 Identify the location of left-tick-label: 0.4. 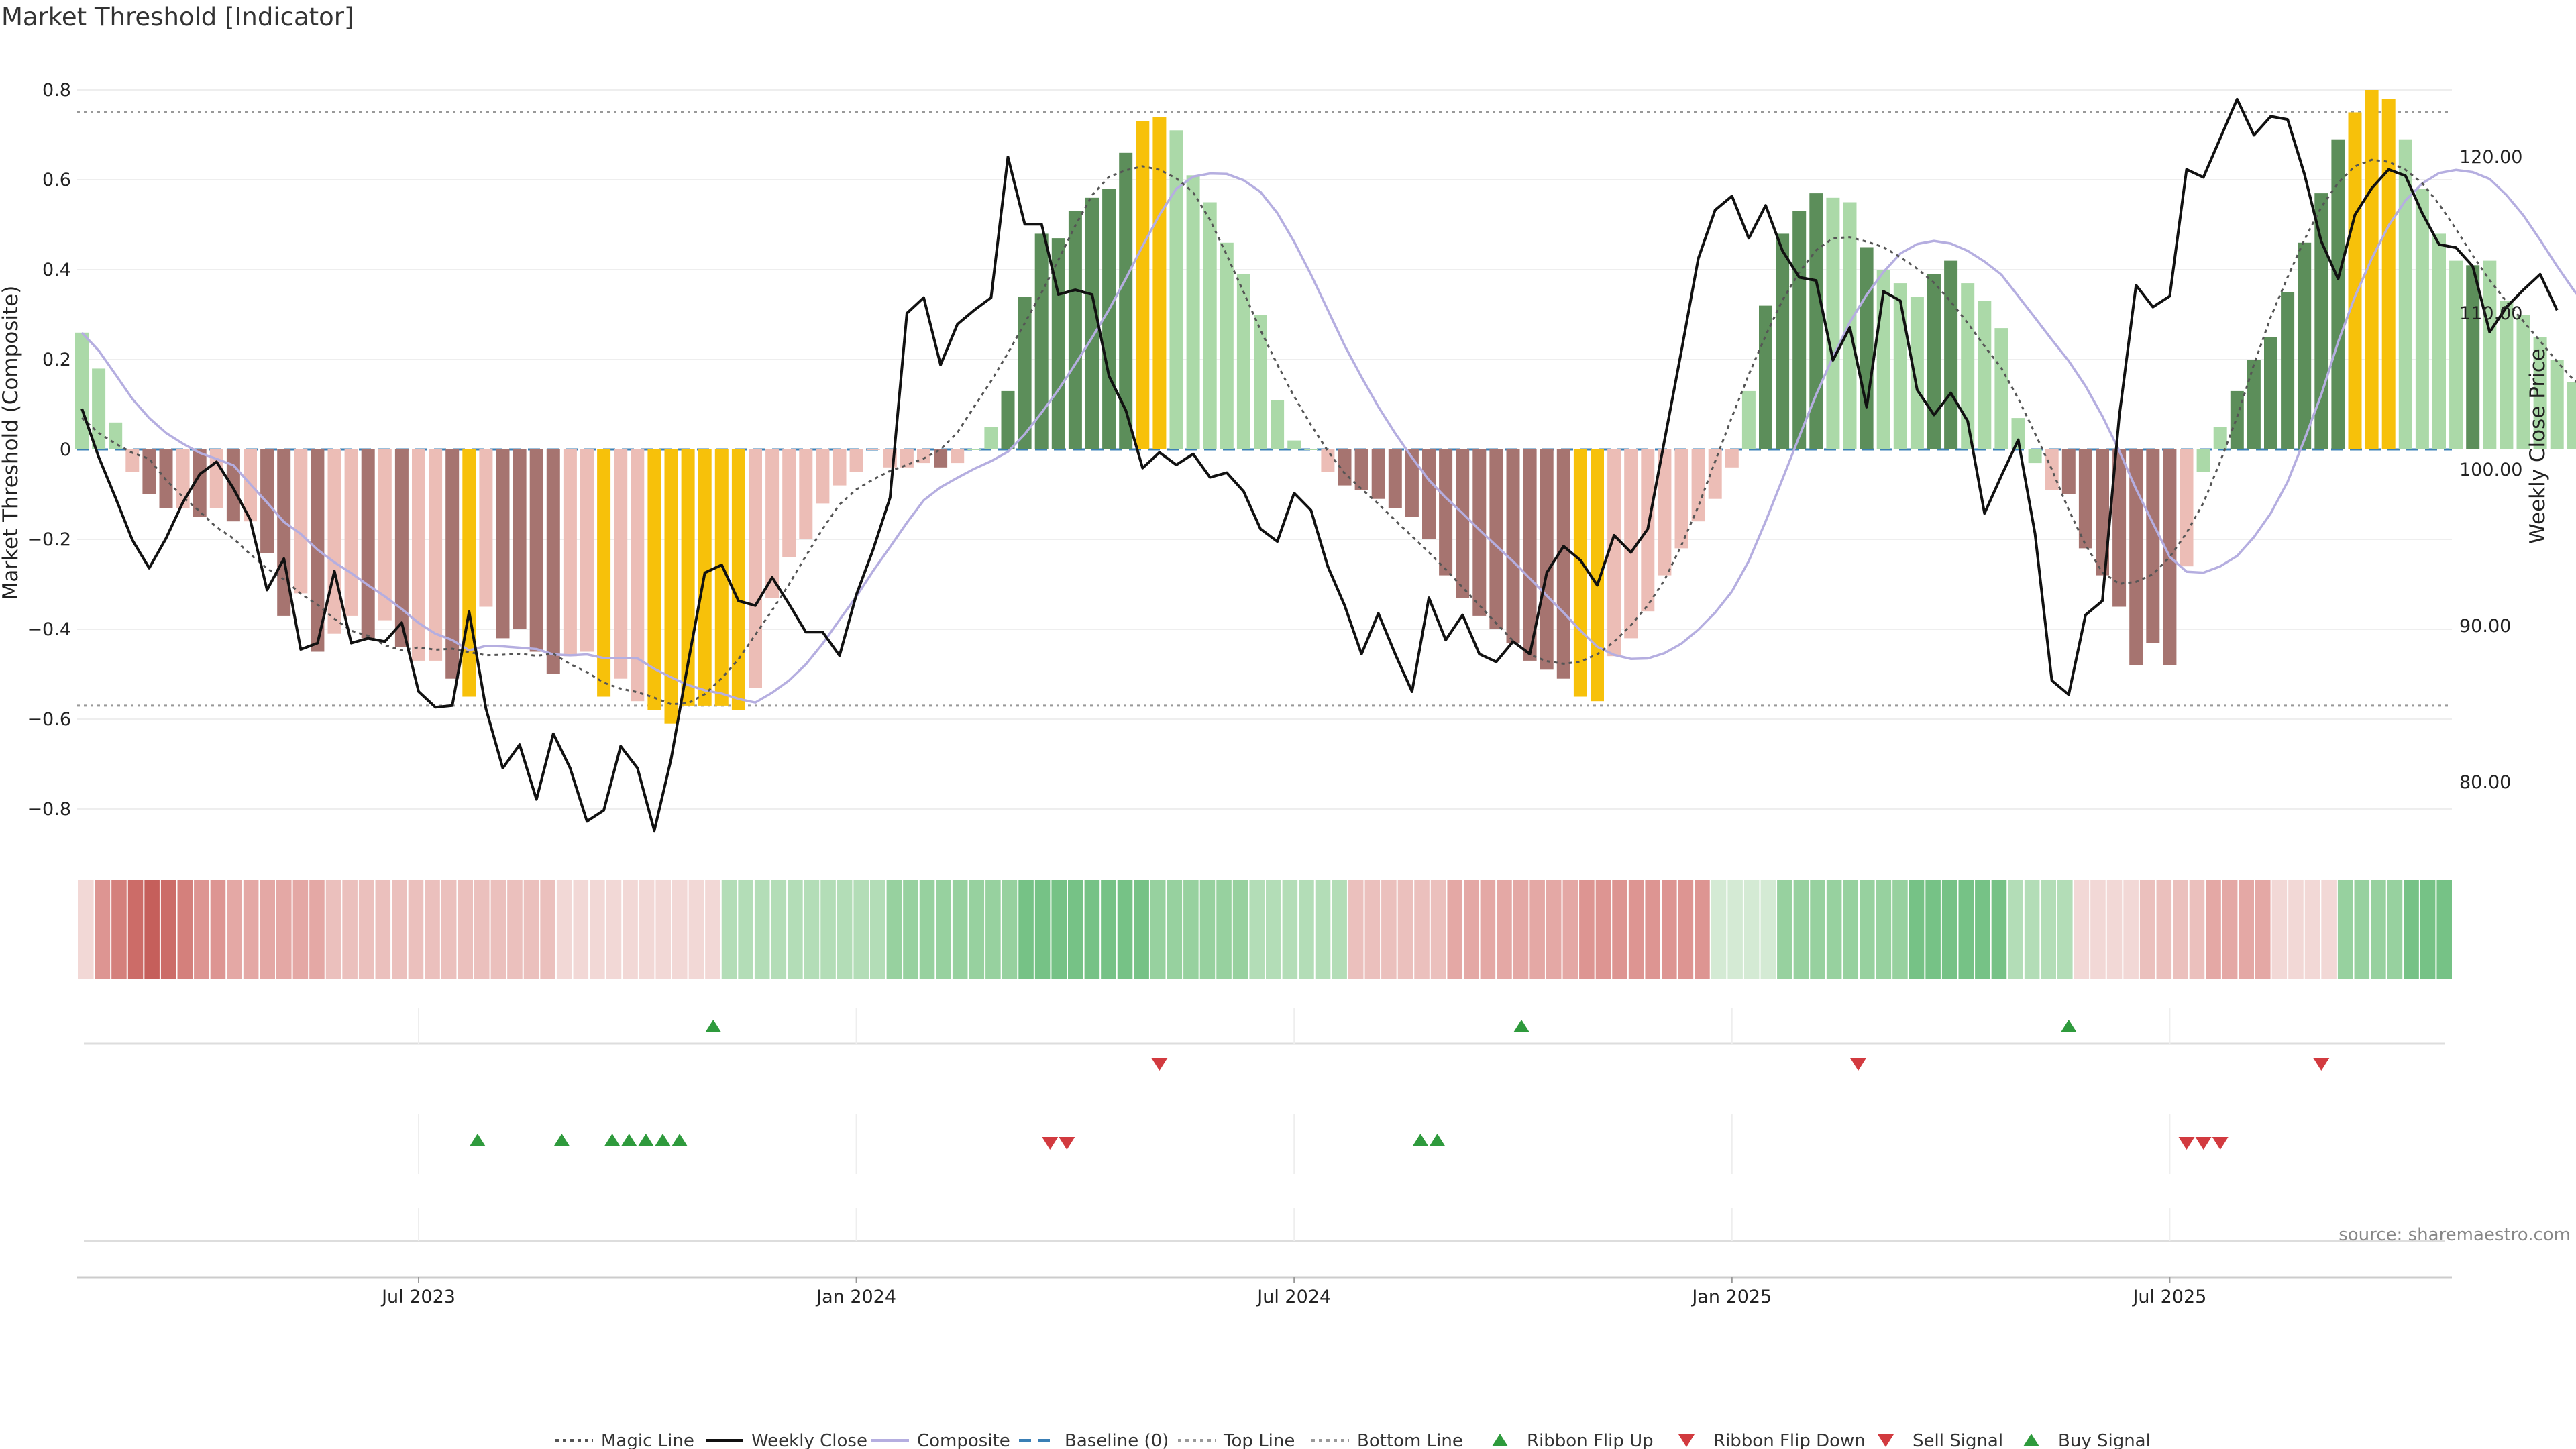
(56, 270).